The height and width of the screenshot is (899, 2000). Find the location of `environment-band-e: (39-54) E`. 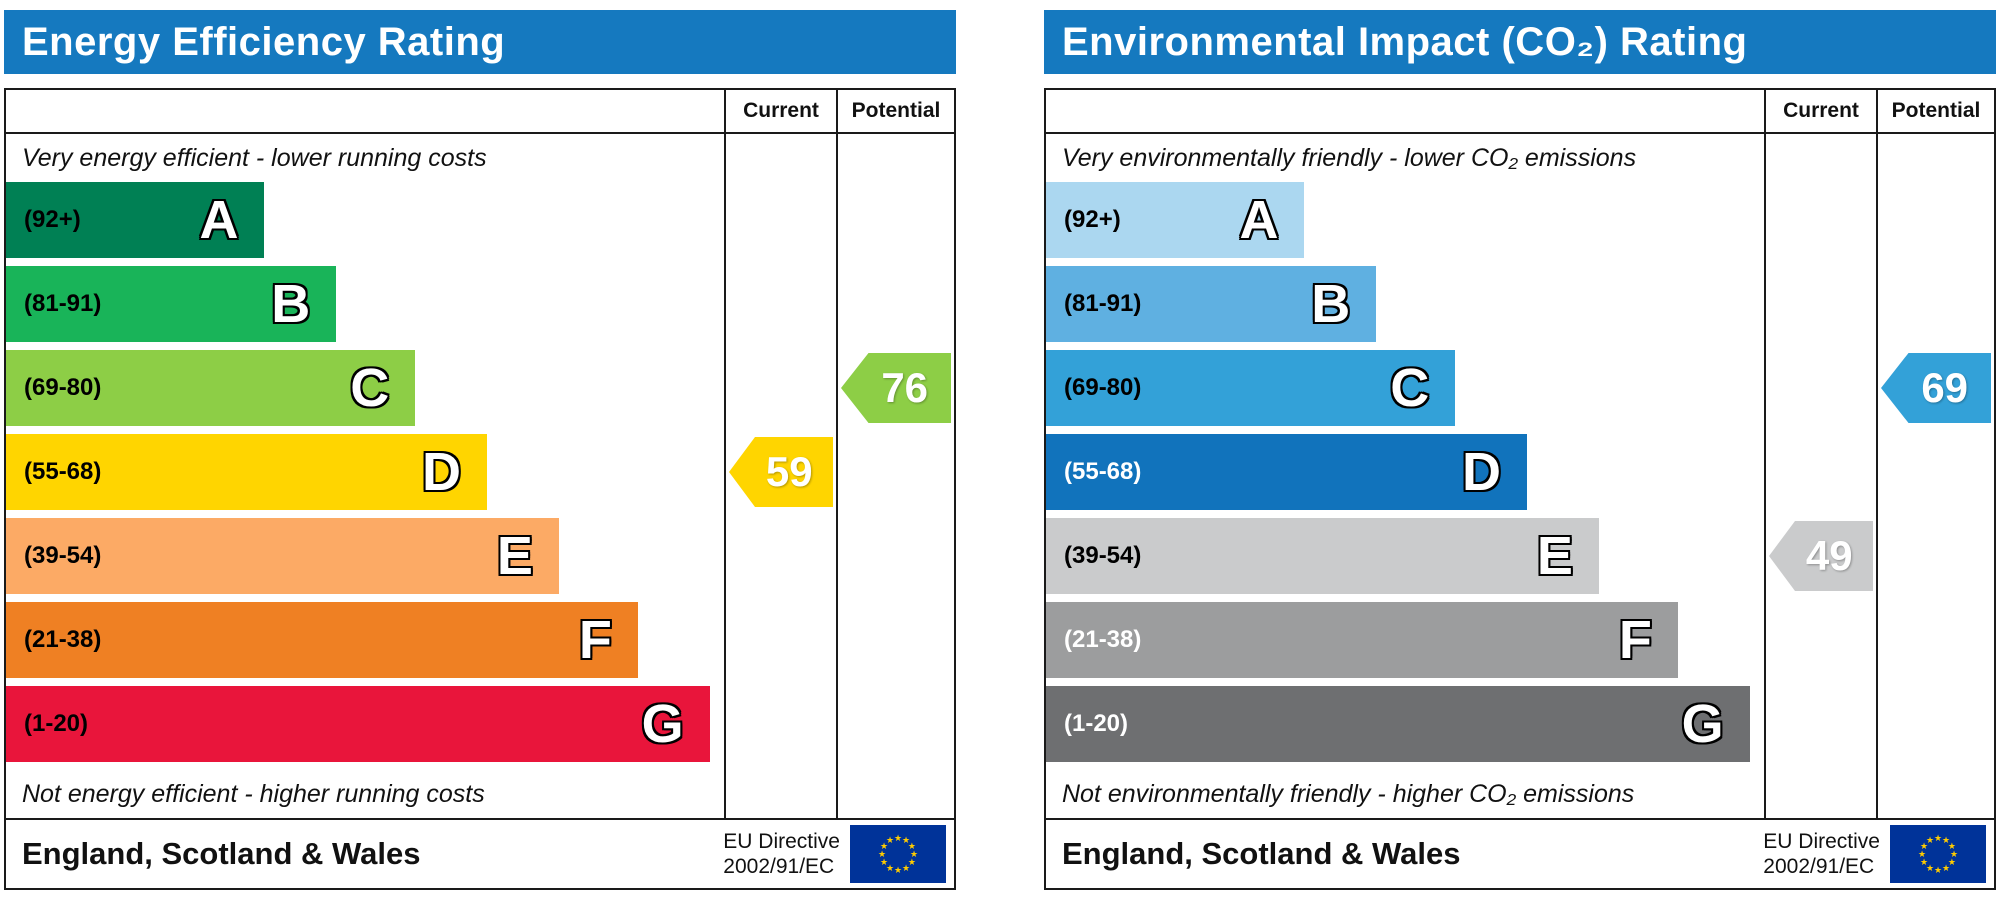

environment-band-e: (39-54) E is located at coordinates (1322, 556).